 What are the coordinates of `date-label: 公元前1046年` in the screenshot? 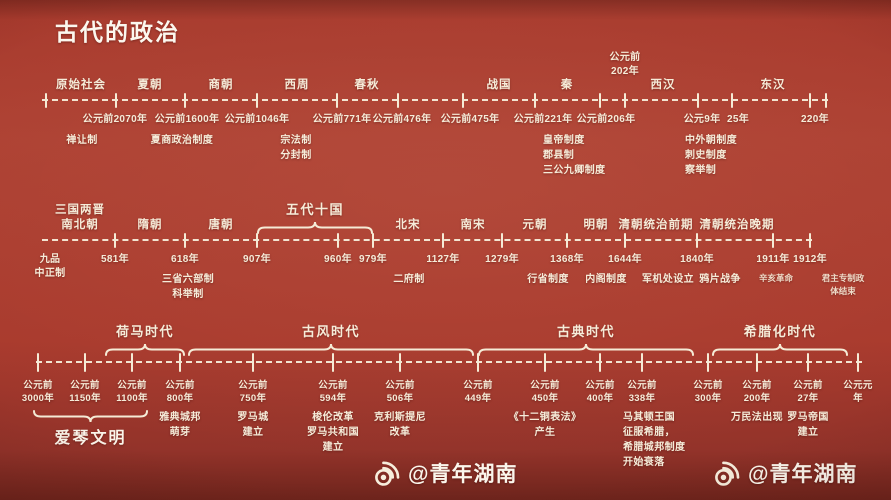 It's located at (257, 119).